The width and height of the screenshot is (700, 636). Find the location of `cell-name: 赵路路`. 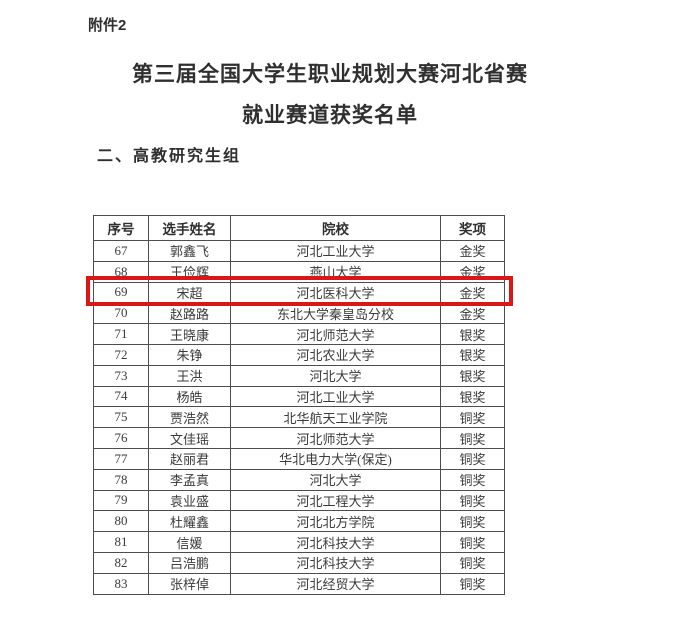

cell-name: 赵路路 is located at coordinates (189, 313).